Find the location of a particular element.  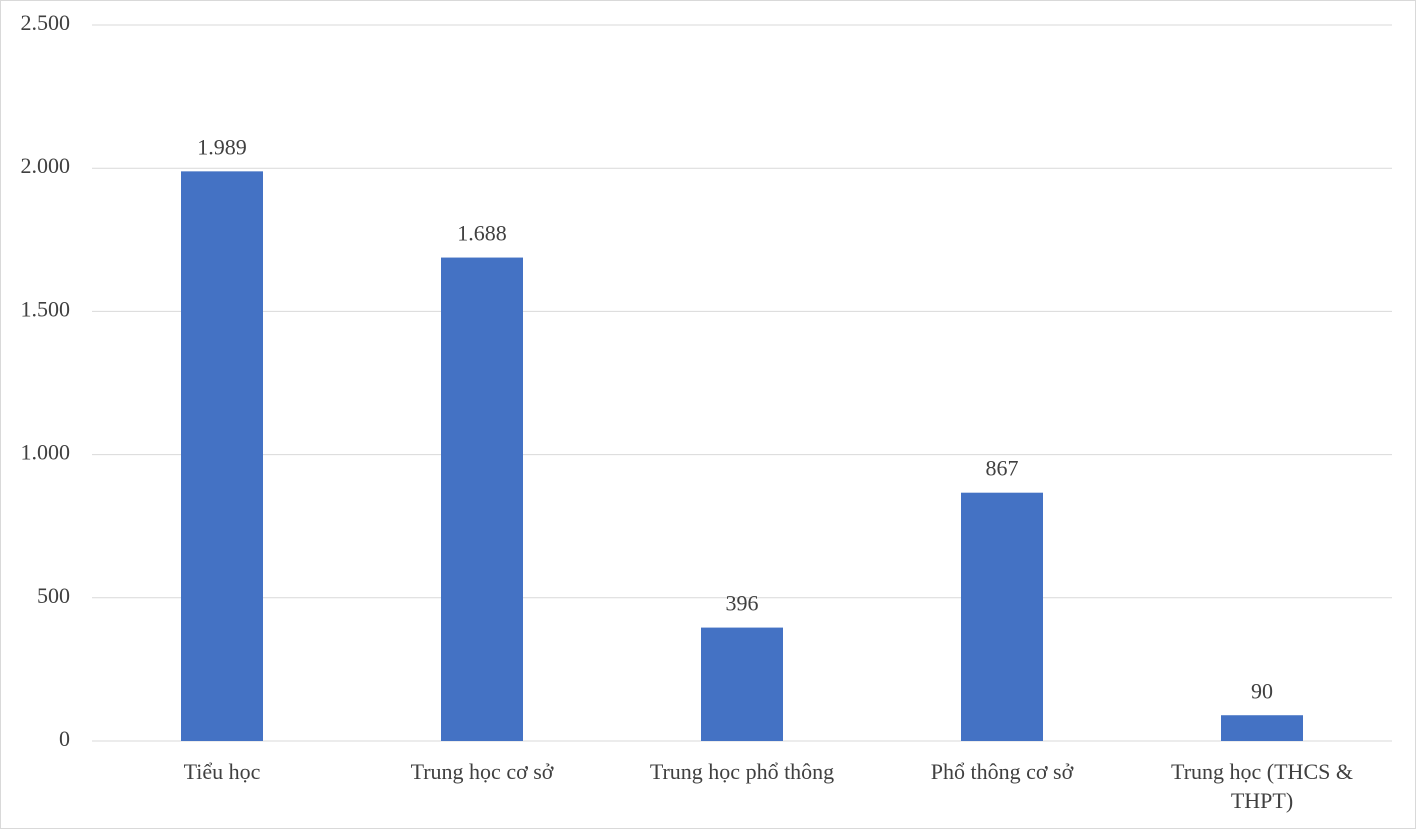

x-tick-label: Phổ thông cơ sở is located at coordinates (1002, 771).